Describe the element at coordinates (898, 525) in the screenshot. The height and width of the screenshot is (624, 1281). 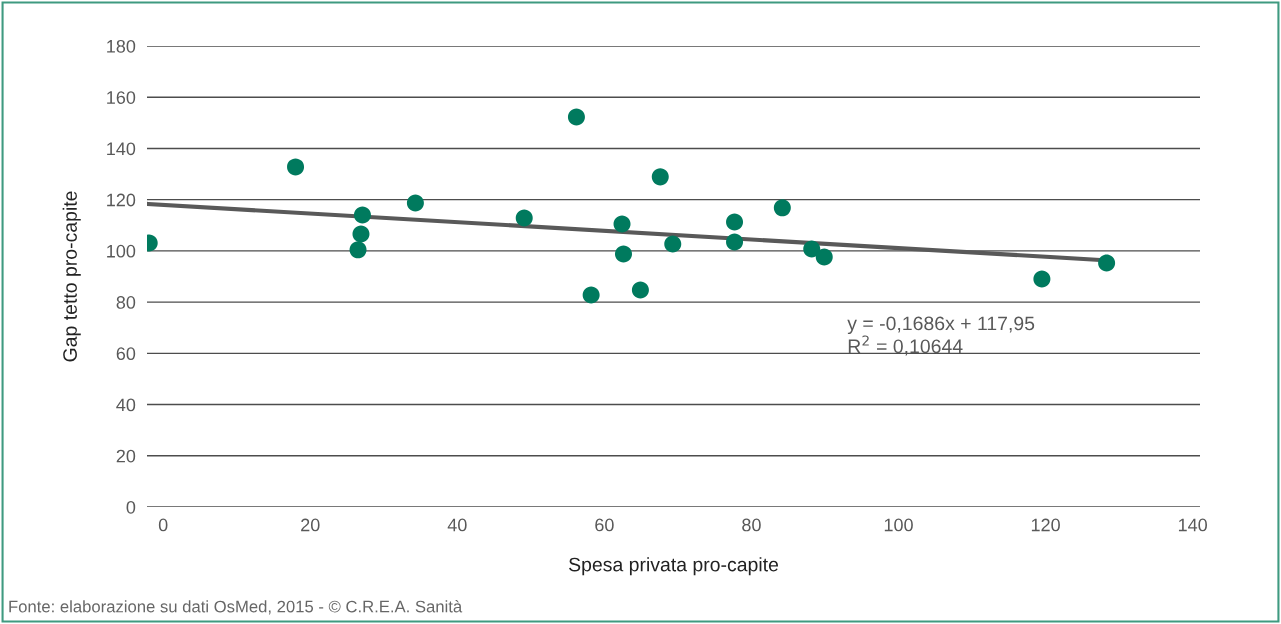
I see `x-tick-label: 100` at that location.